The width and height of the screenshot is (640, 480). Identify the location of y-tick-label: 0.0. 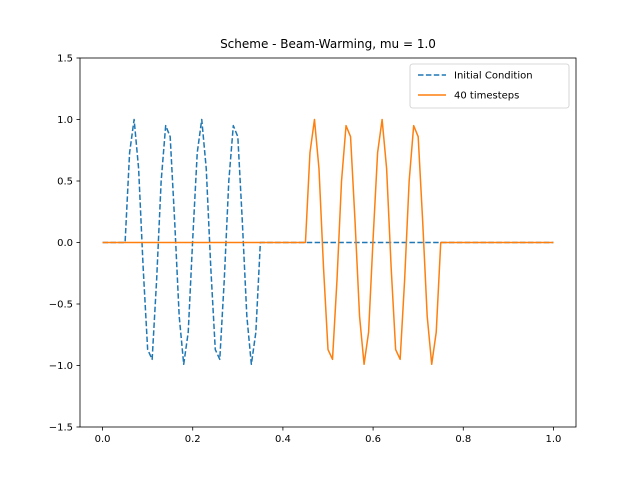
(65, 243).